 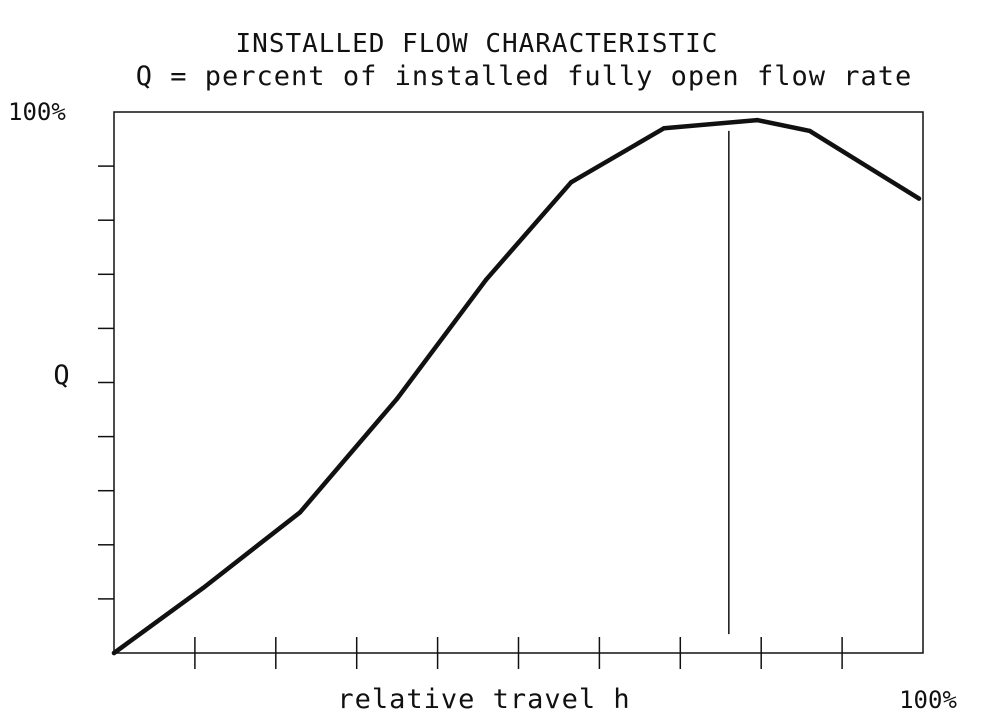 I want to click on y-axis-ticks, so click(x=106, y=382).